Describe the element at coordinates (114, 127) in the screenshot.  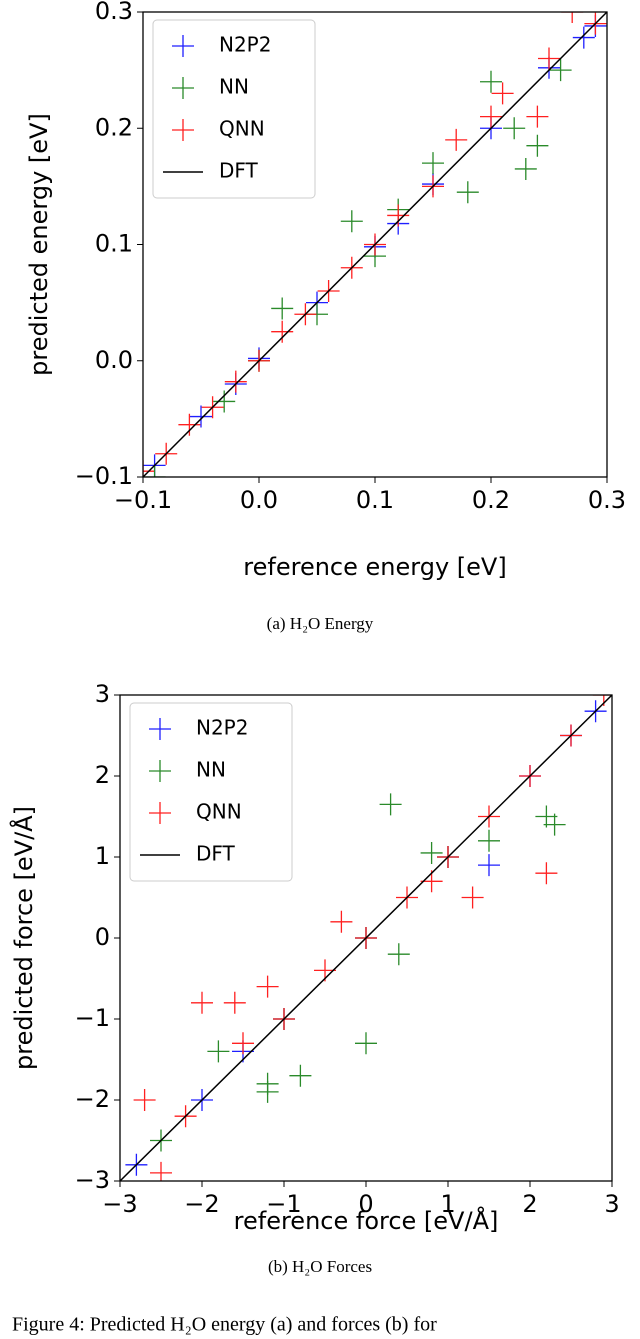
I see `y-tick-label: 0.2` at that location.